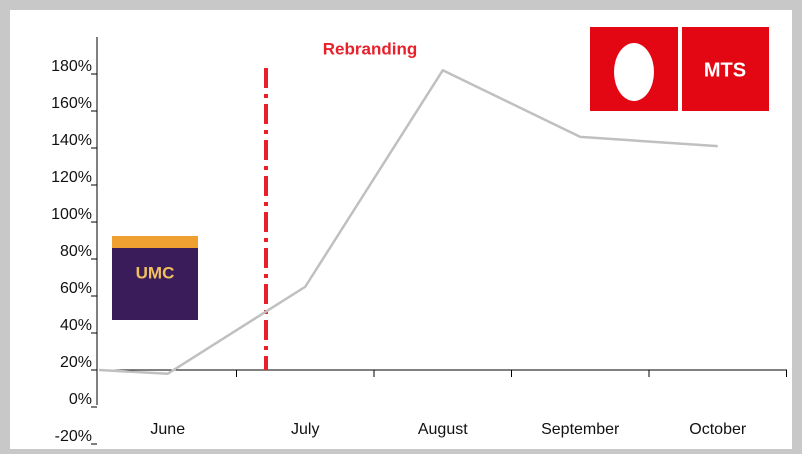 This screenshot has height=454, width=802. What do you see at coordinates (73, 436) in the screenshot?
I see `y-tick-label: -20%` at bounding box center [73, 436].